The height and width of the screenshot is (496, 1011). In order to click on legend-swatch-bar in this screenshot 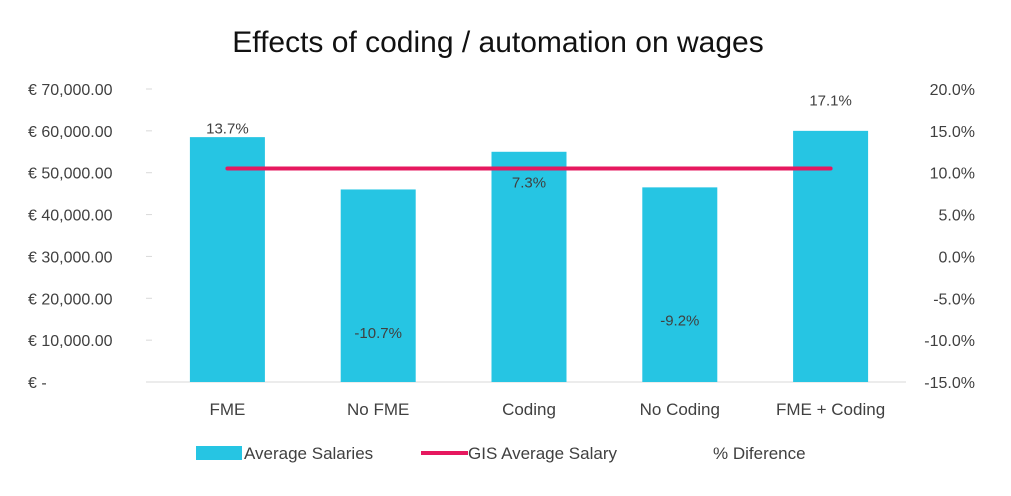, I will do `click(219, 453)`.